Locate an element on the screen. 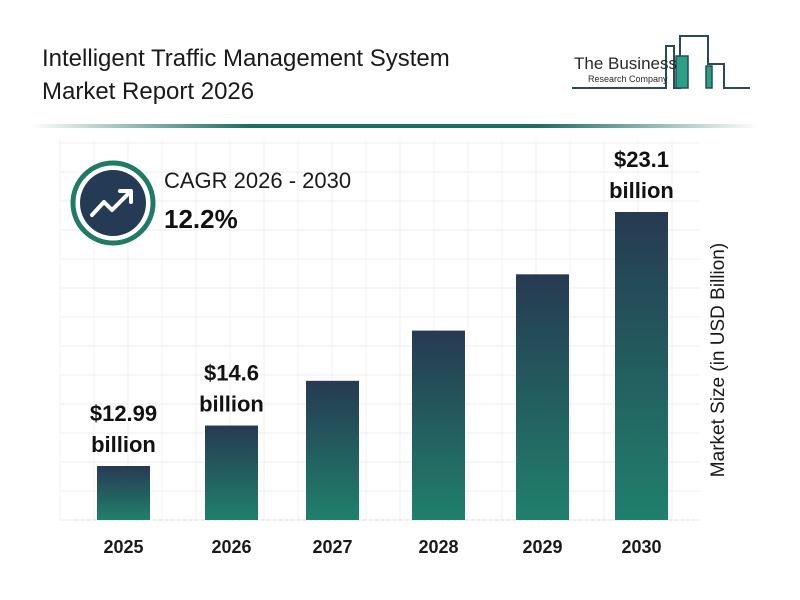 The width and height of the screenshot is (800, 600). data-label-amount: $12.99 is located at coordinates (123, 413).